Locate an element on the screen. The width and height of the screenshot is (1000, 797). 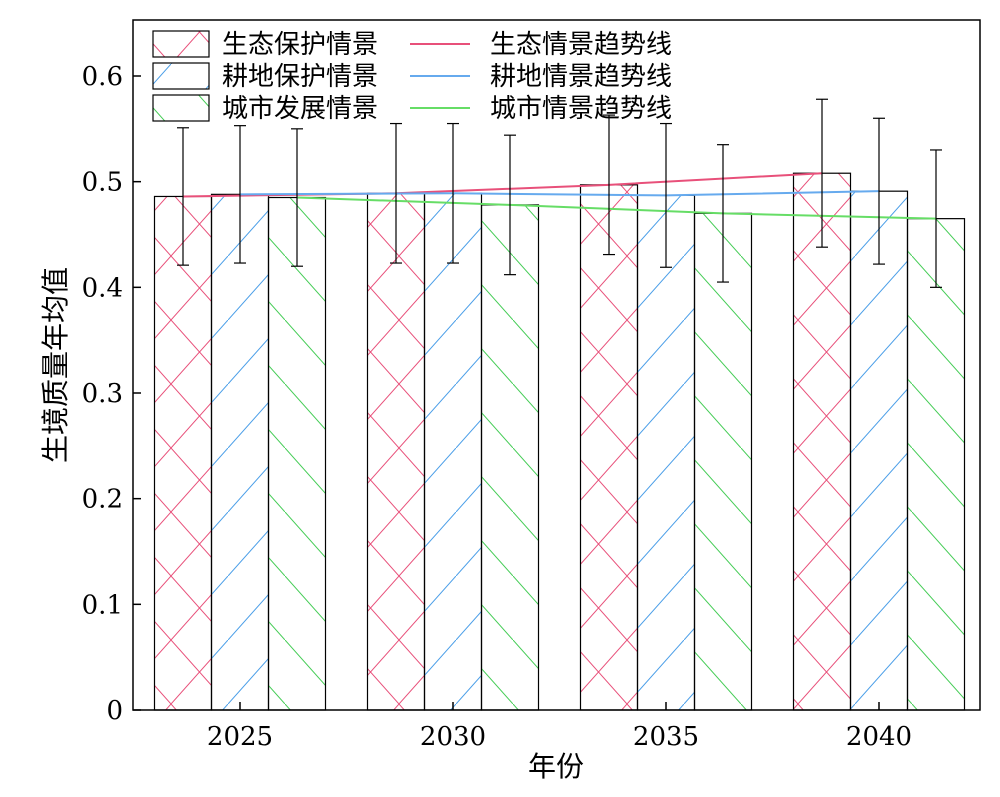
x-tick-label: 2025 is located at coordinates (240, 737).